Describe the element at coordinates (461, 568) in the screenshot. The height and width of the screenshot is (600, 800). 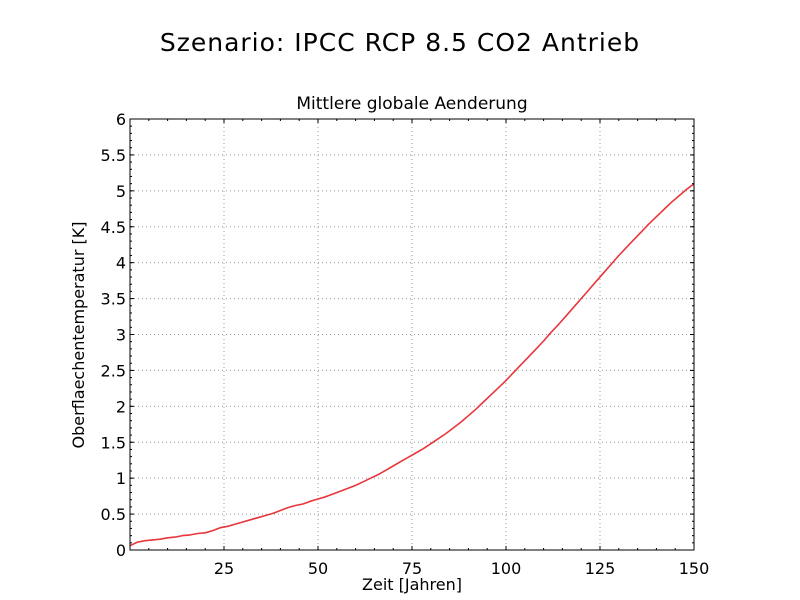
I see `x-tick-labels: 25 50 75 100 125 150` at that location.